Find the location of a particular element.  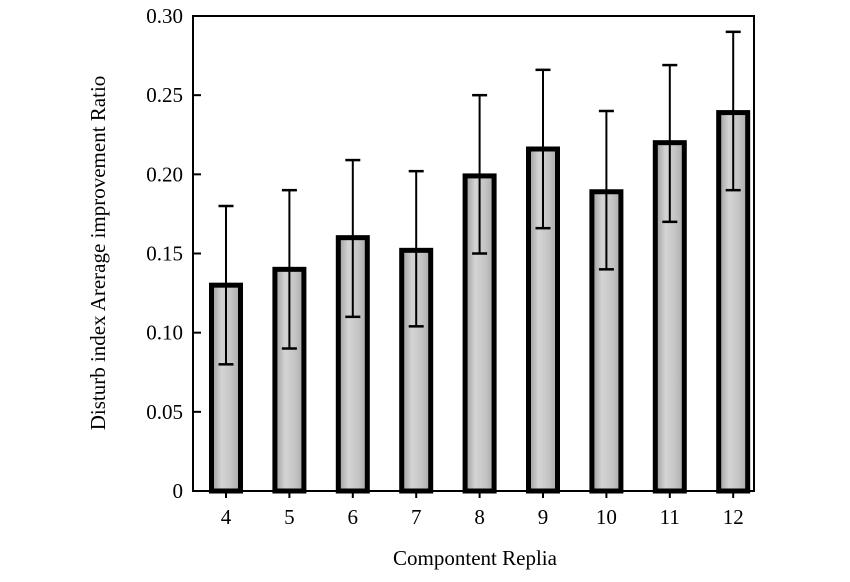

x-tick-label-6: 6 is located at coordinates (353, 517).